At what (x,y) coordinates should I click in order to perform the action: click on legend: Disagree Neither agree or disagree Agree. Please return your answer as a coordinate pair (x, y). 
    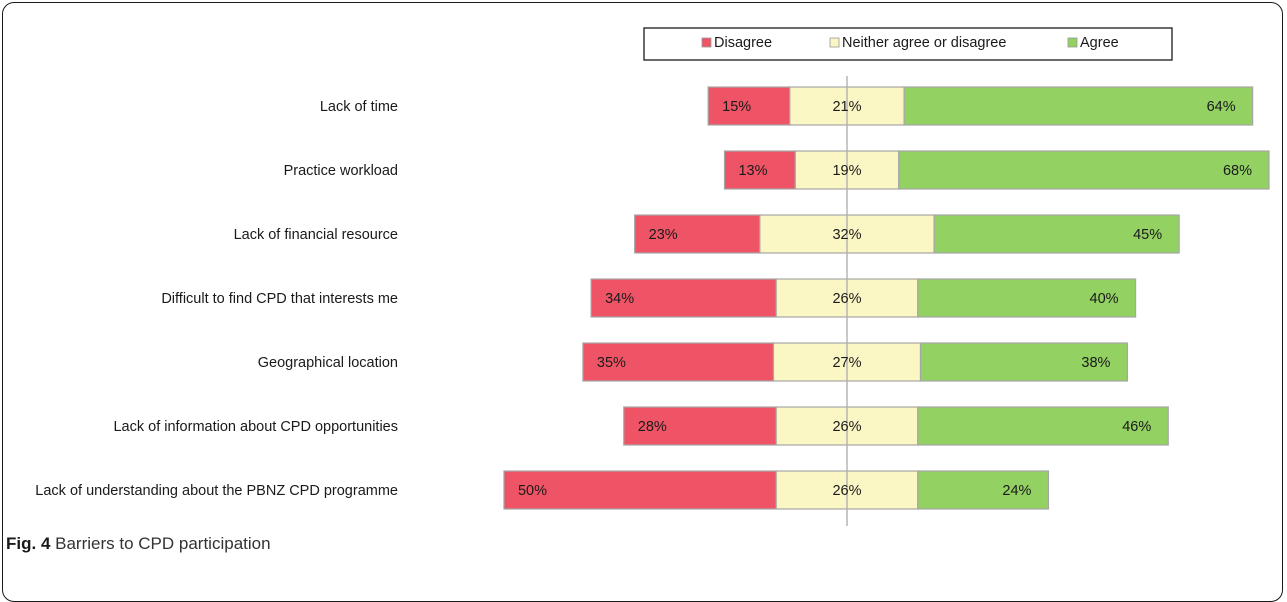
    Looking at the image, I should click on (908, 44).